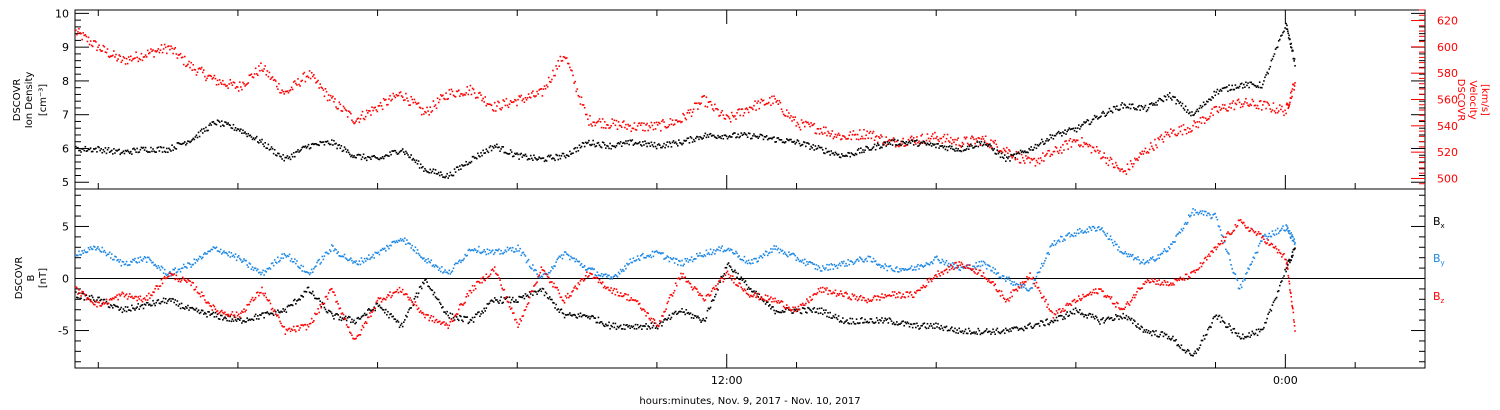 This screenshot has height=410, width=1500. Describe the element at coordinates (1447, 152) in the screenshot. I see `velocity-y-tick-label: 520` at that location.